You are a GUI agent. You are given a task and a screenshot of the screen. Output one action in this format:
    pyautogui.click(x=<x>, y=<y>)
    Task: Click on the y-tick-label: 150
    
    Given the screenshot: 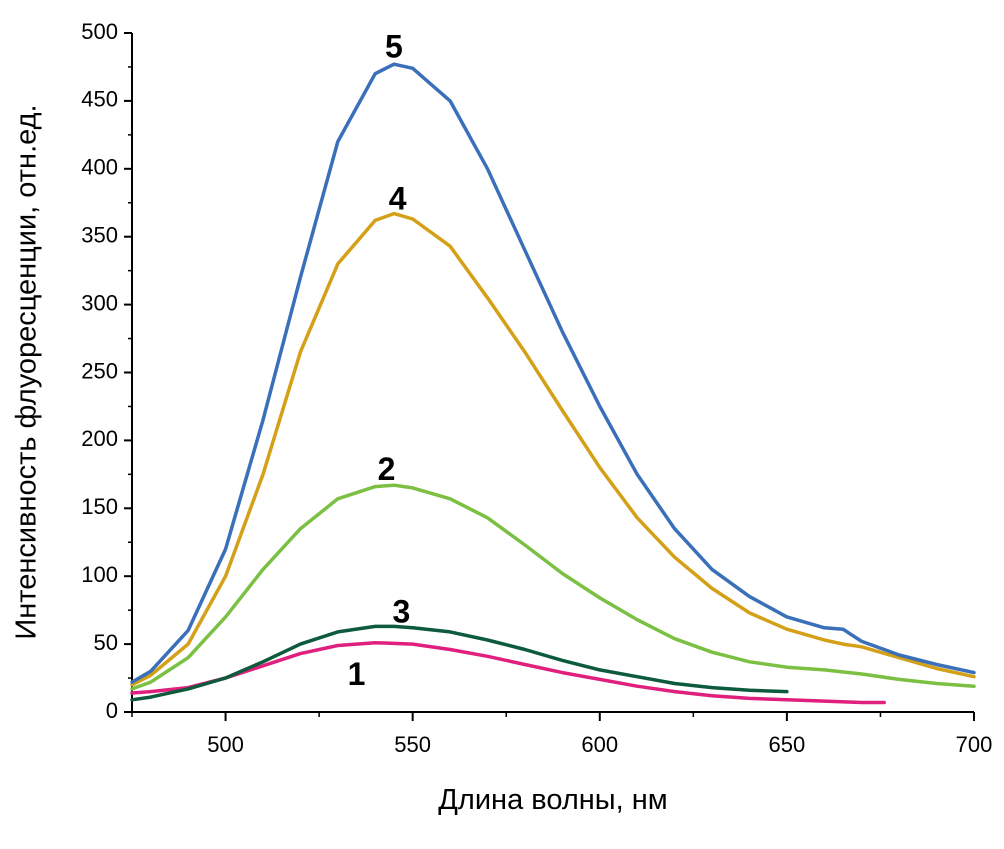 What is the action you would take?
    pyautogui.click(x=99, y=506)
    